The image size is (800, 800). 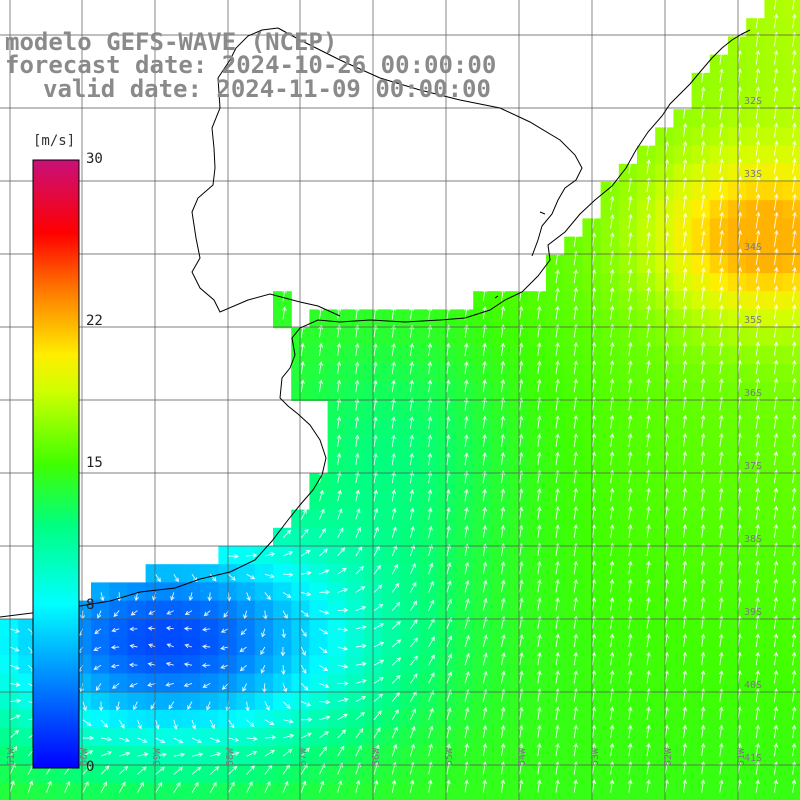 What do you see at coordinates (753, 758) in the screenshot?
I see `latitude-label: 41S` at bounding box center [753, 758].